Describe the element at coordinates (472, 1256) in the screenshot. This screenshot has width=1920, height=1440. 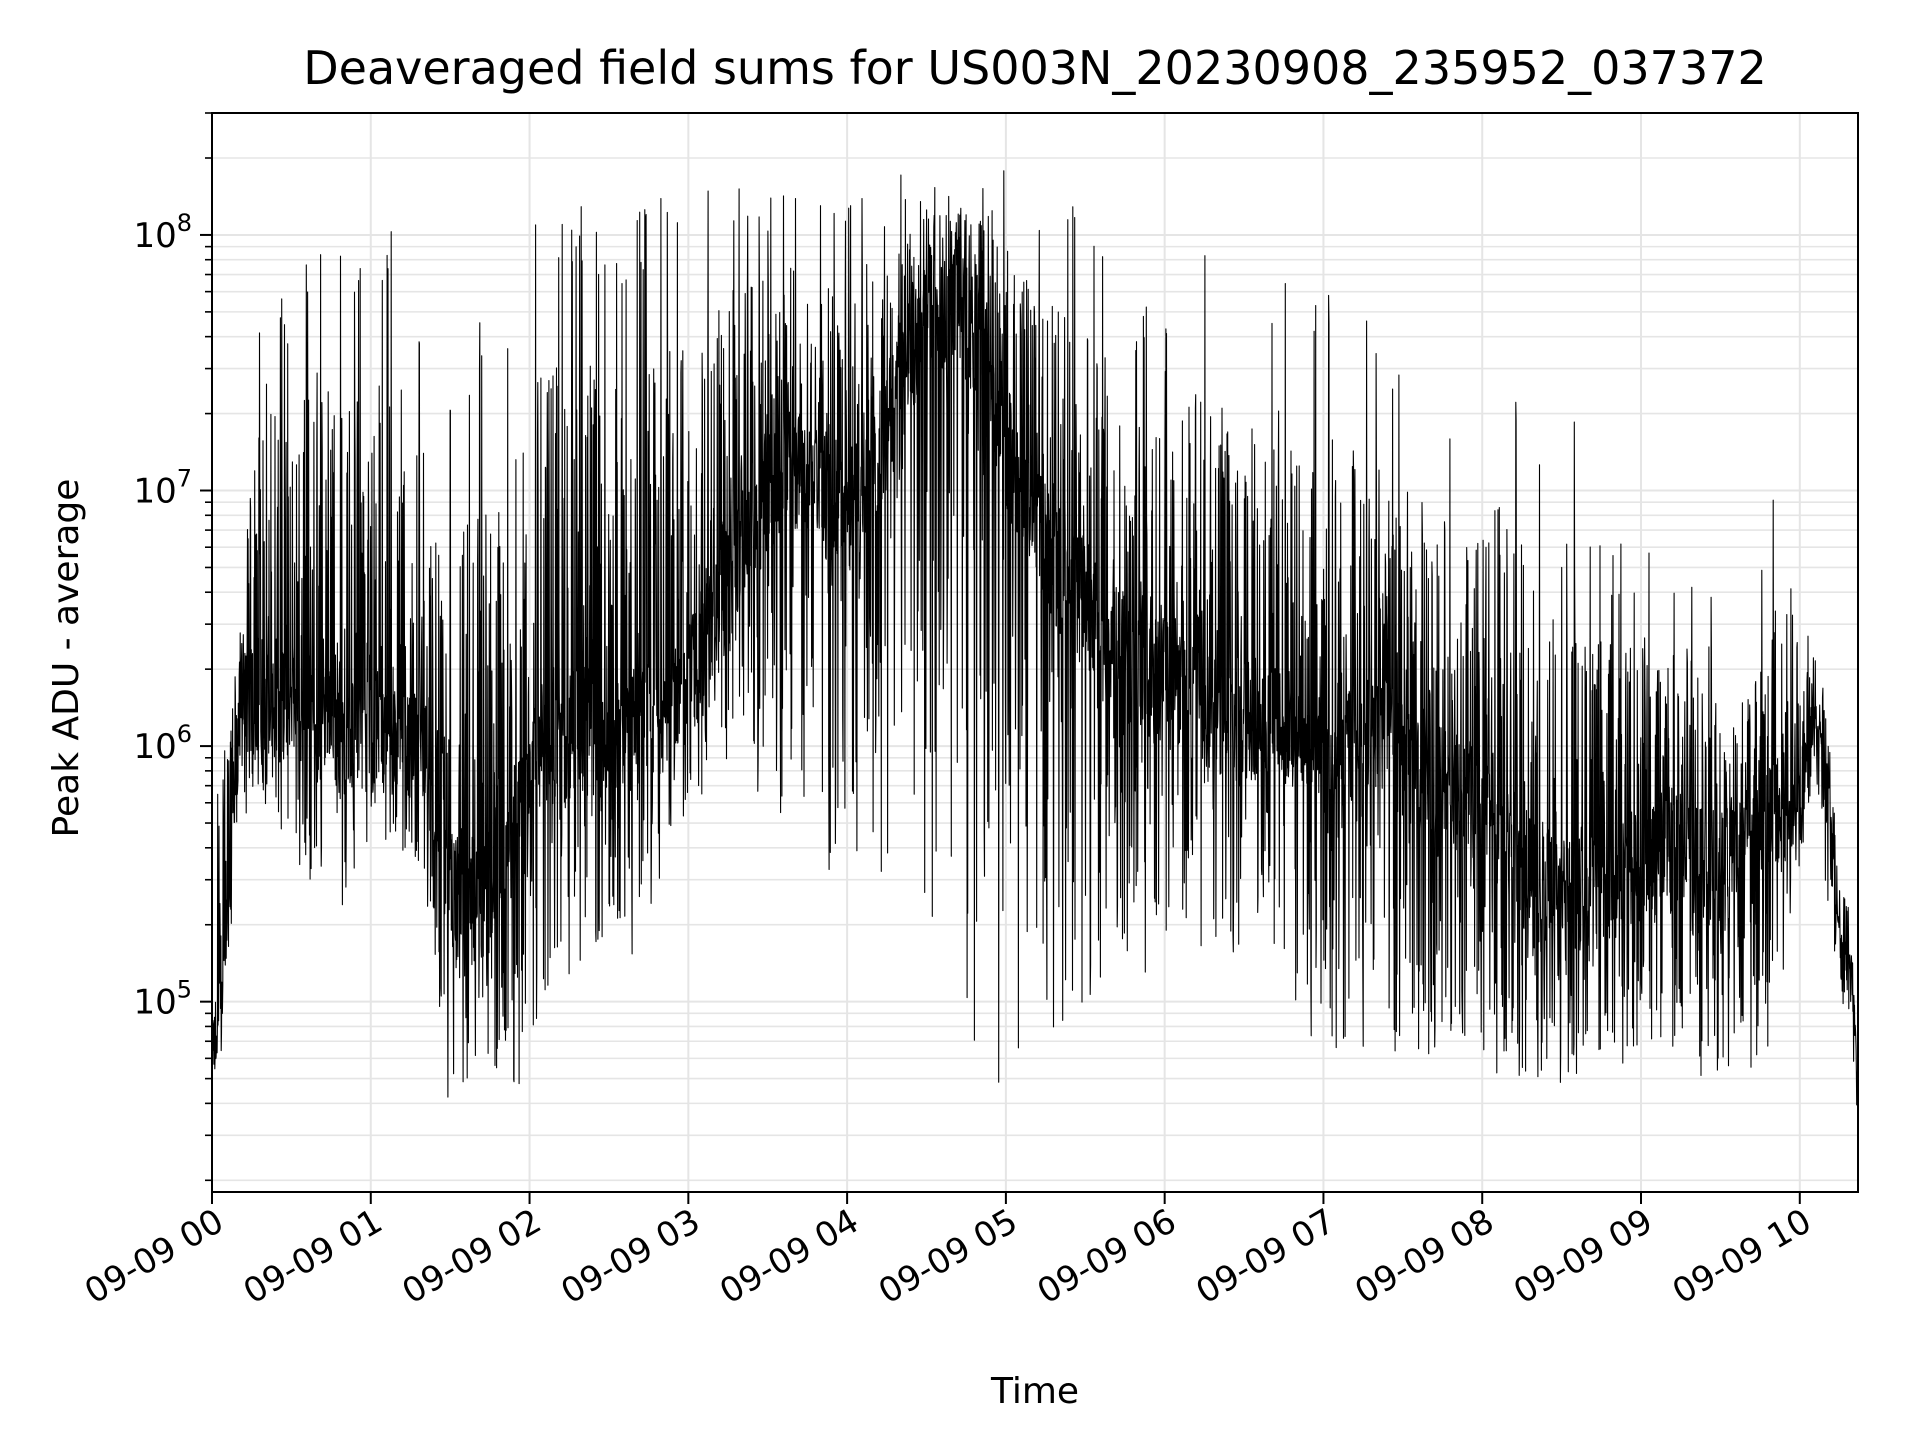
I see `x-tick-label: 09-09 02` at that location.